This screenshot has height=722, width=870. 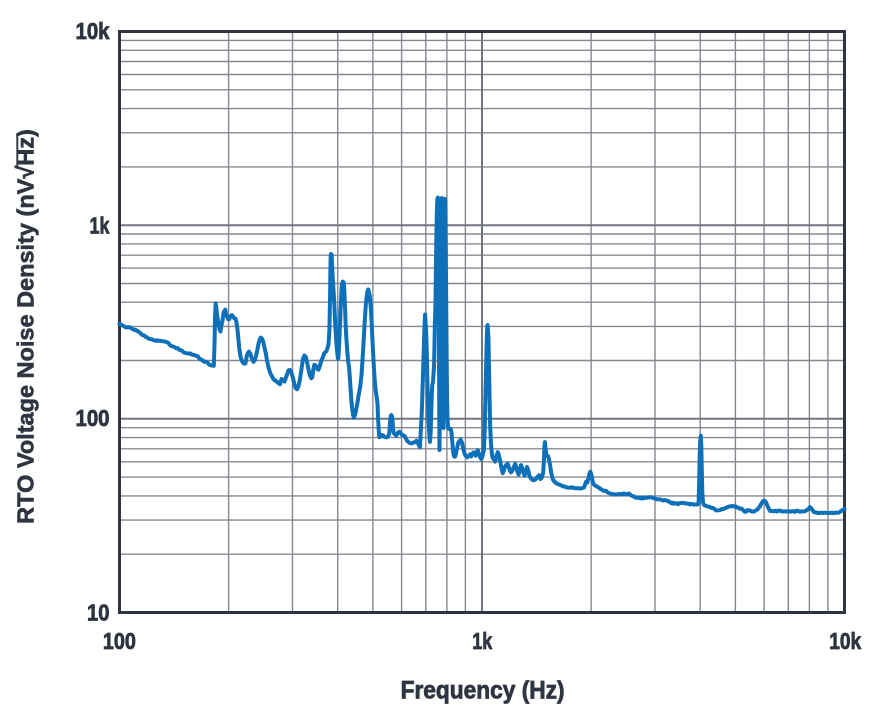 What do you see at coordinates (483, 691) in the screenshot?
I see `svg-text: Frequency (Hz)` at bounding box center [483, 691].